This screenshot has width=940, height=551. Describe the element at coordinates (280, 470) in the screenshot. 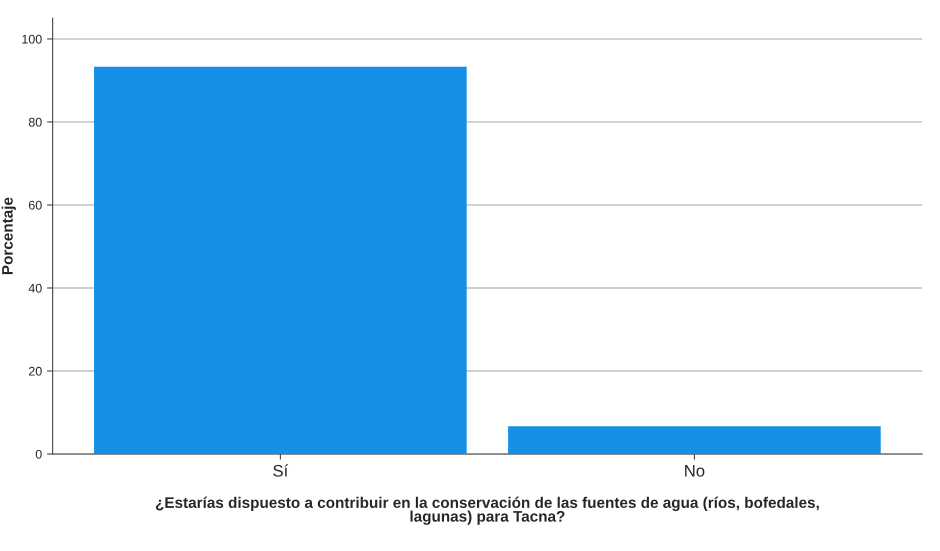

I see `x-tick-label: Sí` at that location.